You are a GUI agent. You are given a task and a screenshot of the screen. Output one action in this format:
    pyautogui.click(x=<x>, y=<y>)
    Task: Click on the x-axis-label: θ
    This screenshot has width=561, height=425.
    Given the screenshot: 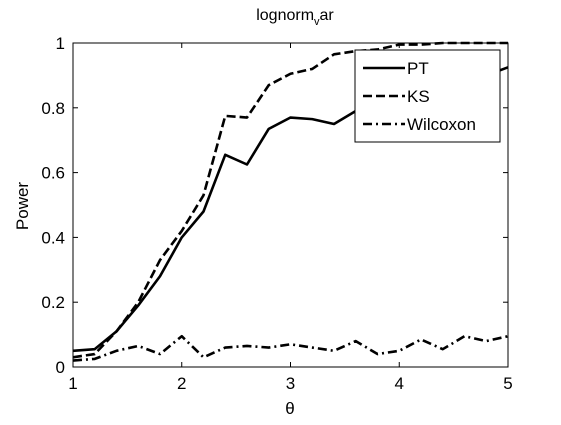 What is the action you would take?
    pyautogui.click(x=289, y=408)
    